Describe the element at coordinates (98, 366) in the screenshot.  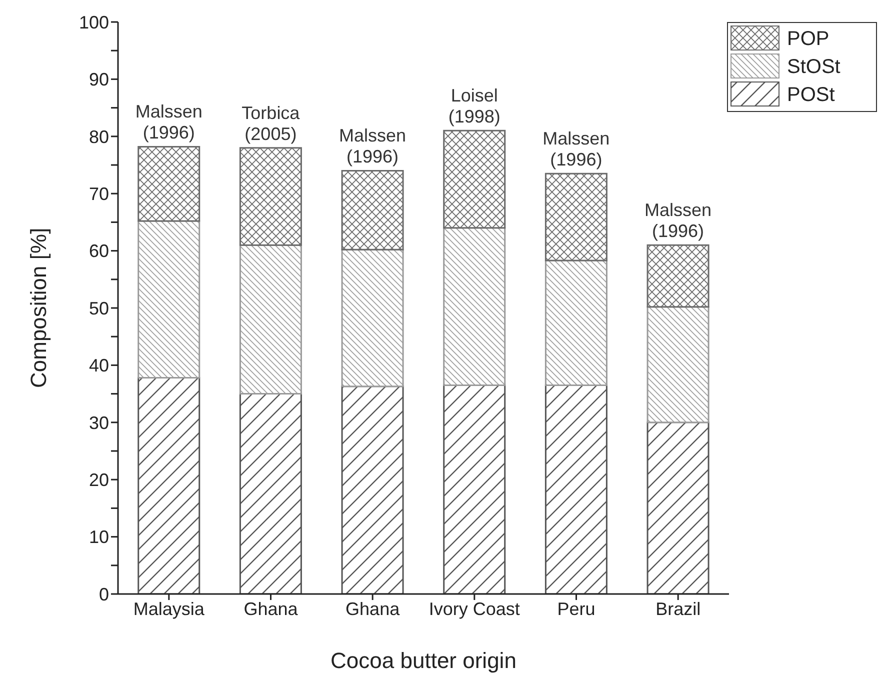
I see `y-tick-label: 40` at that location.